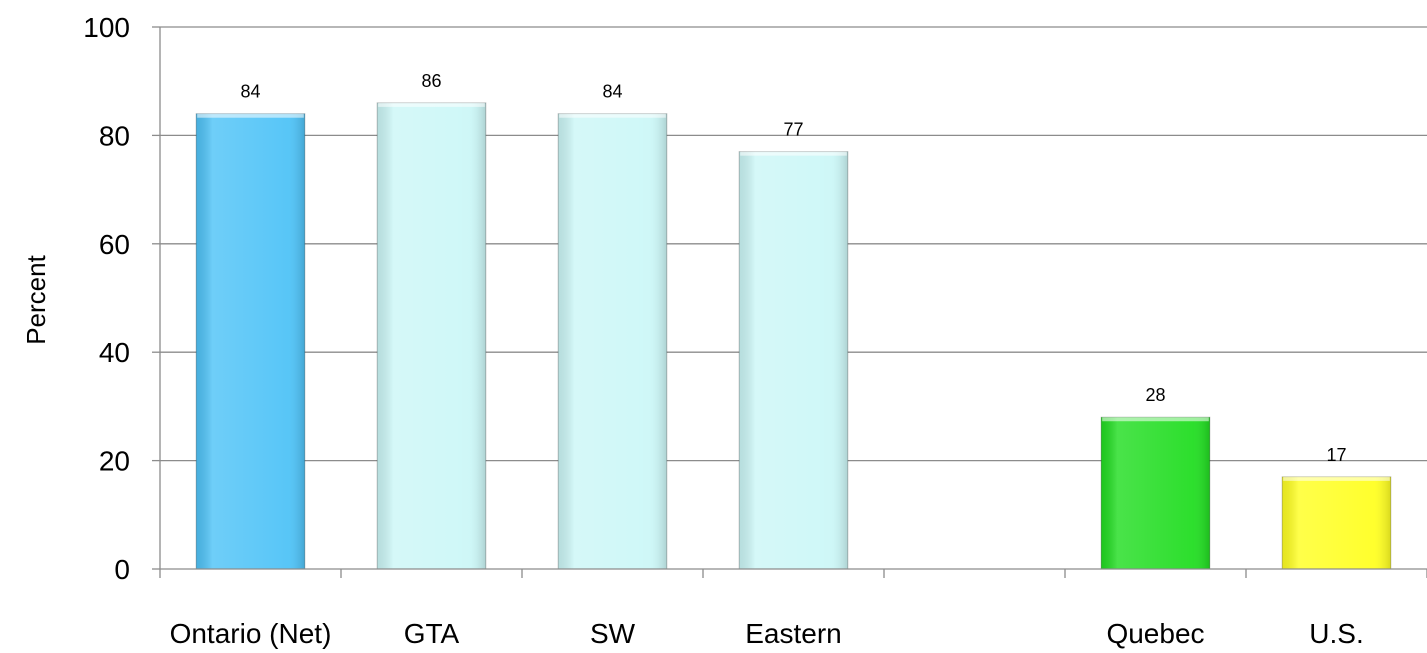 The height and width of the screenshot is (653, 1427). Describe the element at coordinates (431, 81) in the screenshot. I see `data-label: 86` at that location.